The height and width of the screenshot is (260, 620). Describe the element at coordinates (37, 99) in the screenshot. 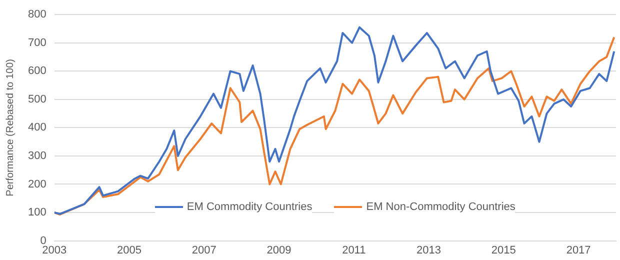

I see `y-tick-label: 500` at that location.